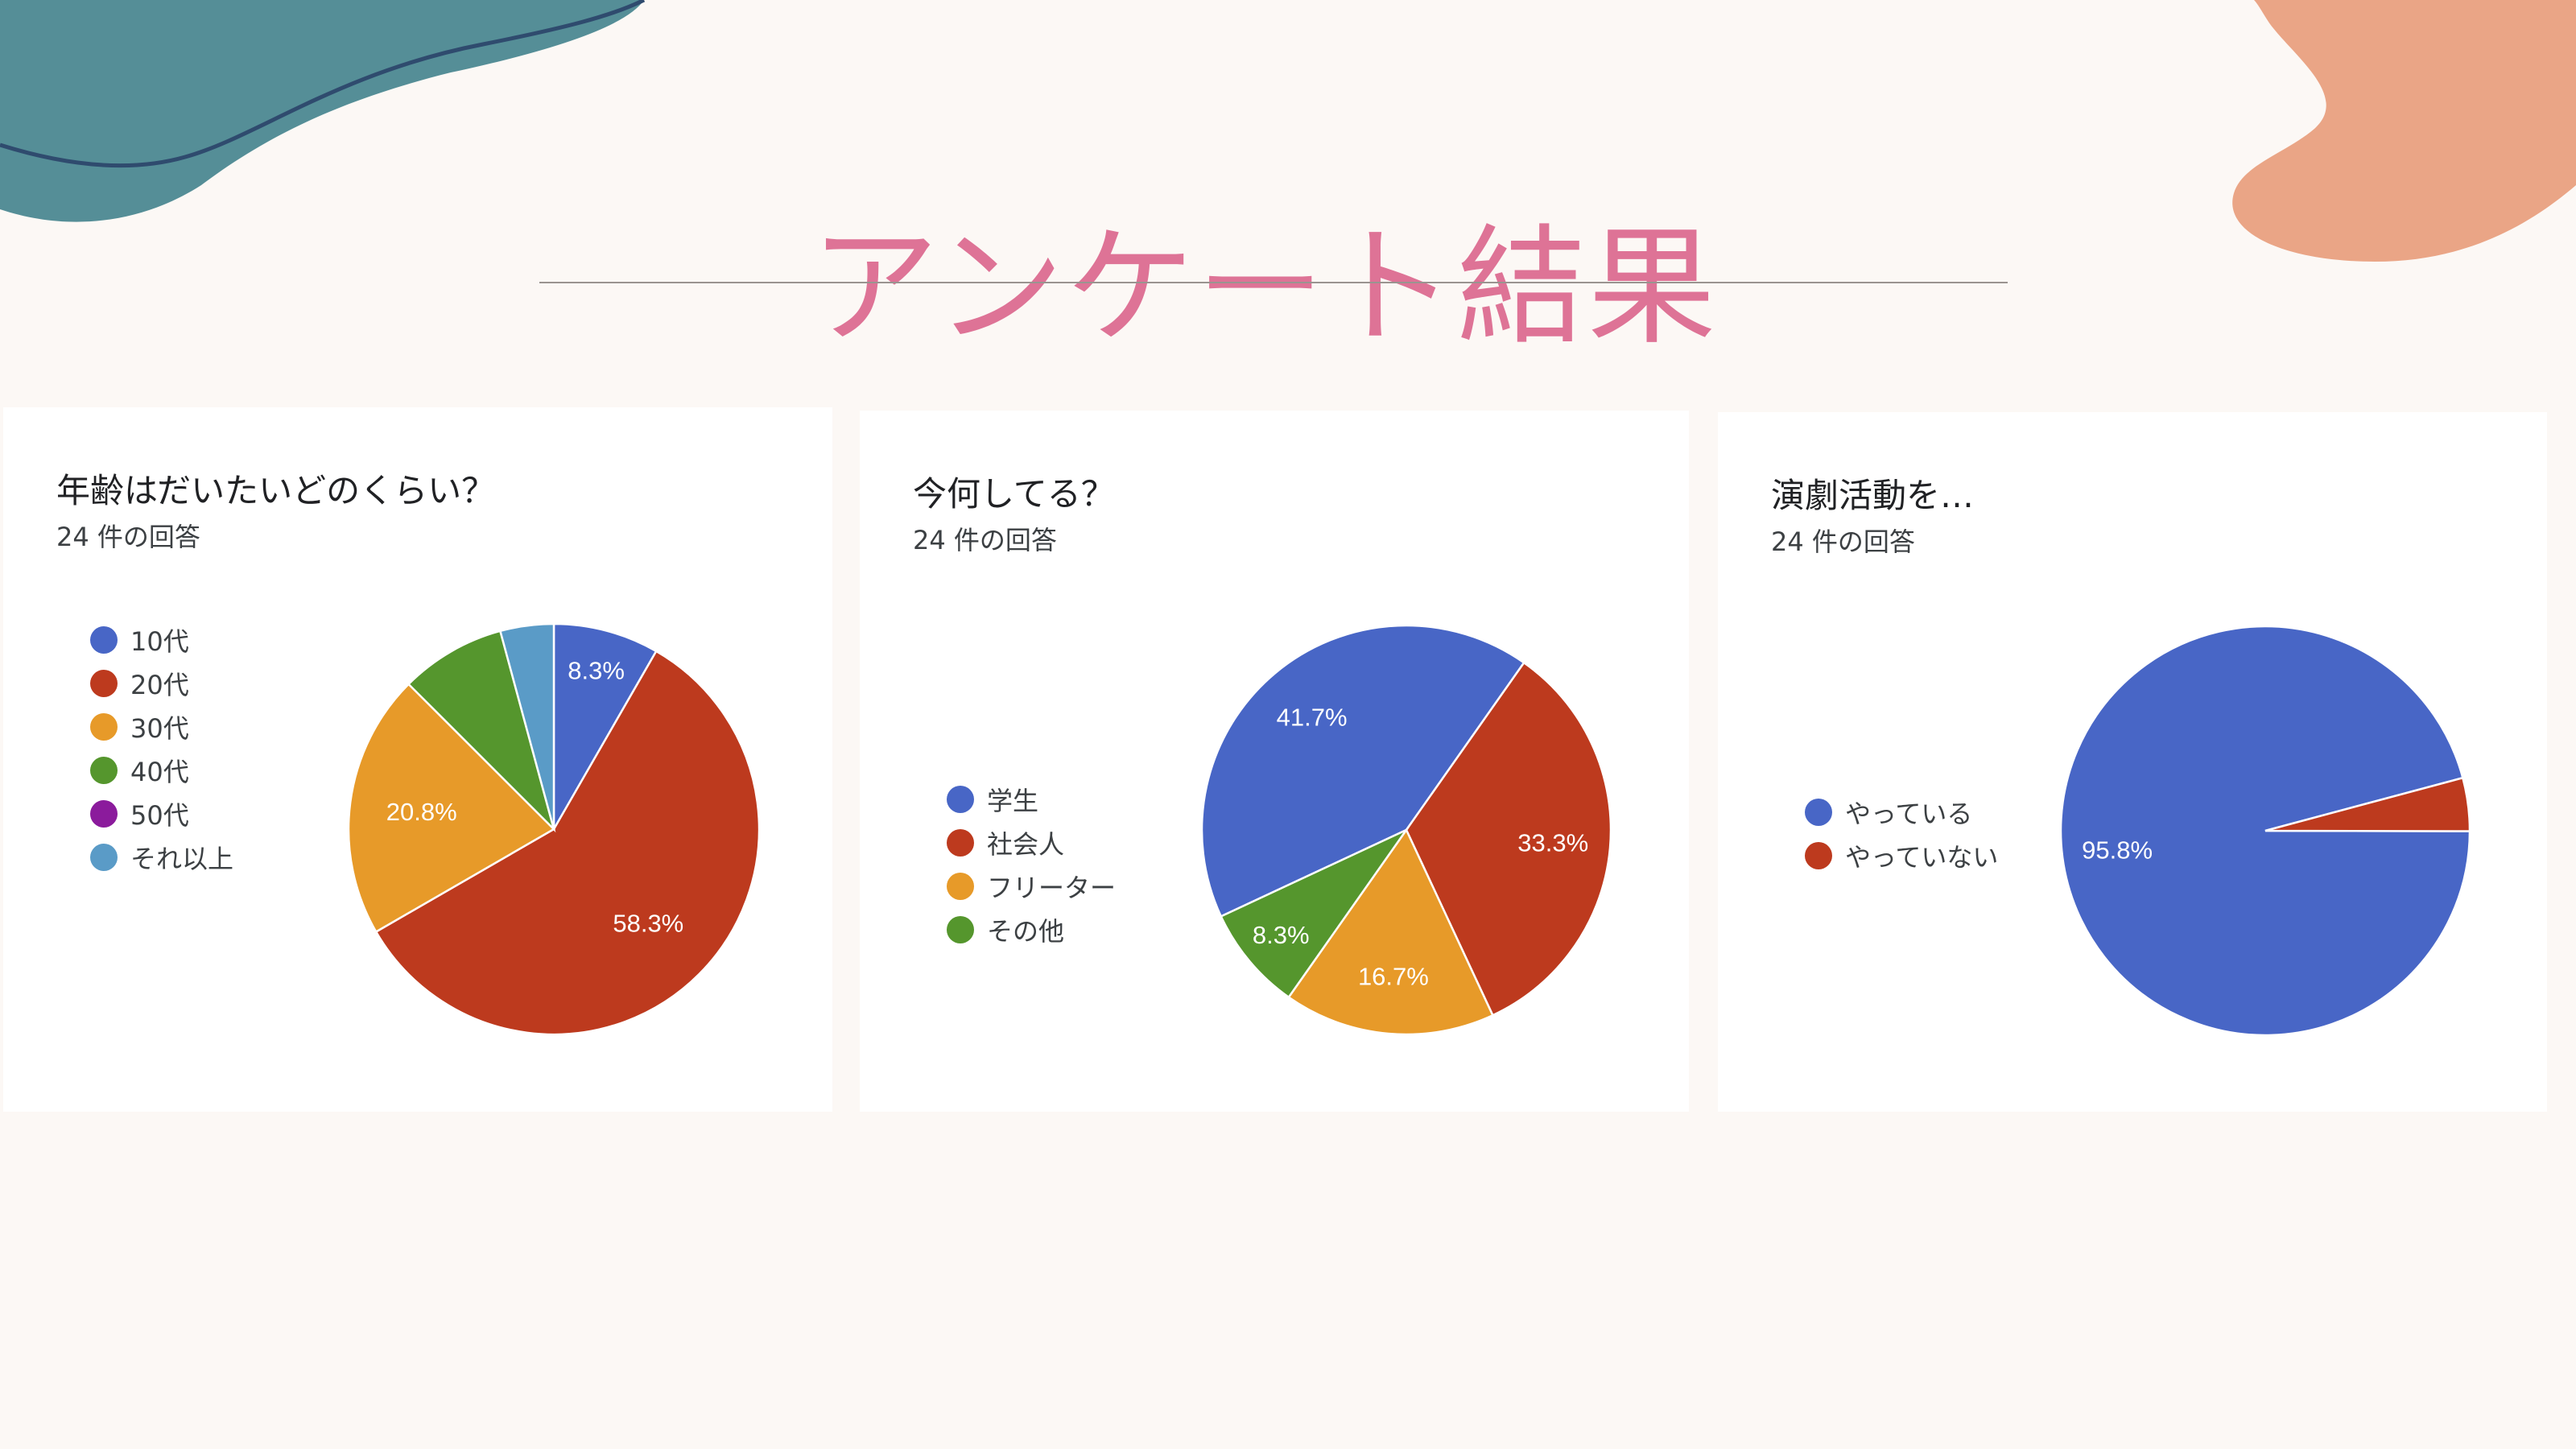 The image size is (2576, 1449). What do you see at coordinates (1026, 844) in the screenshot?
I see `legend-label: 社会人` at bounding box center [1026, 844].